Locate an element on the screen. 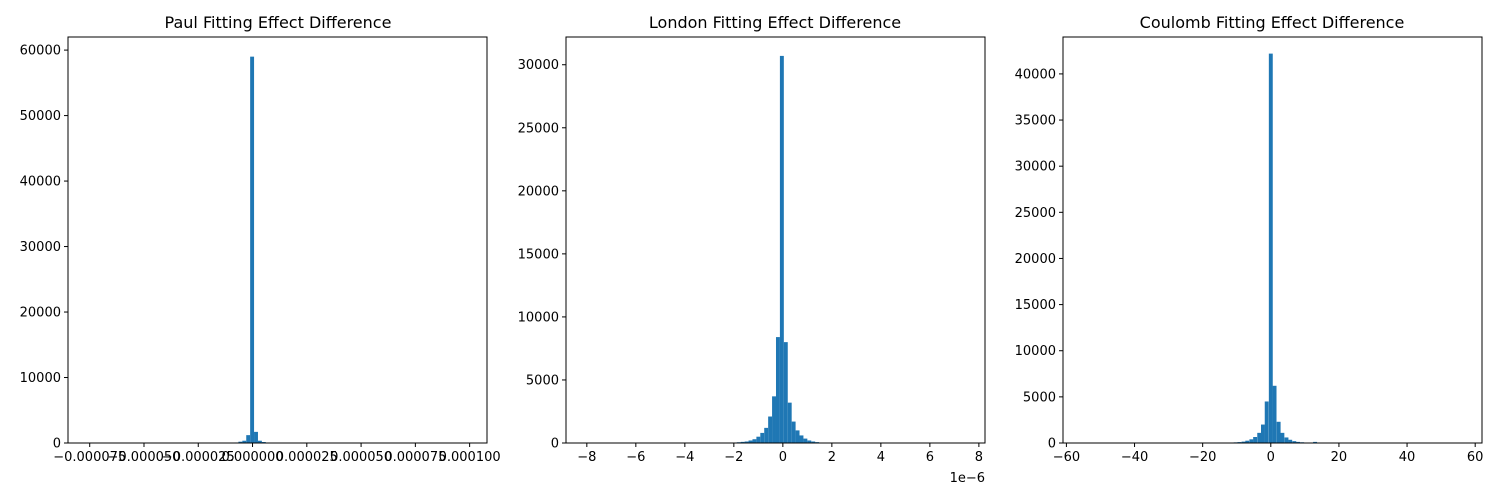 This screenshot has height=500, width=1500. coulomb-y-axis-ticks: 0 5000 10000 15000 20000 25000 30000 35000 40000 is located at coordinates (1039, 259).